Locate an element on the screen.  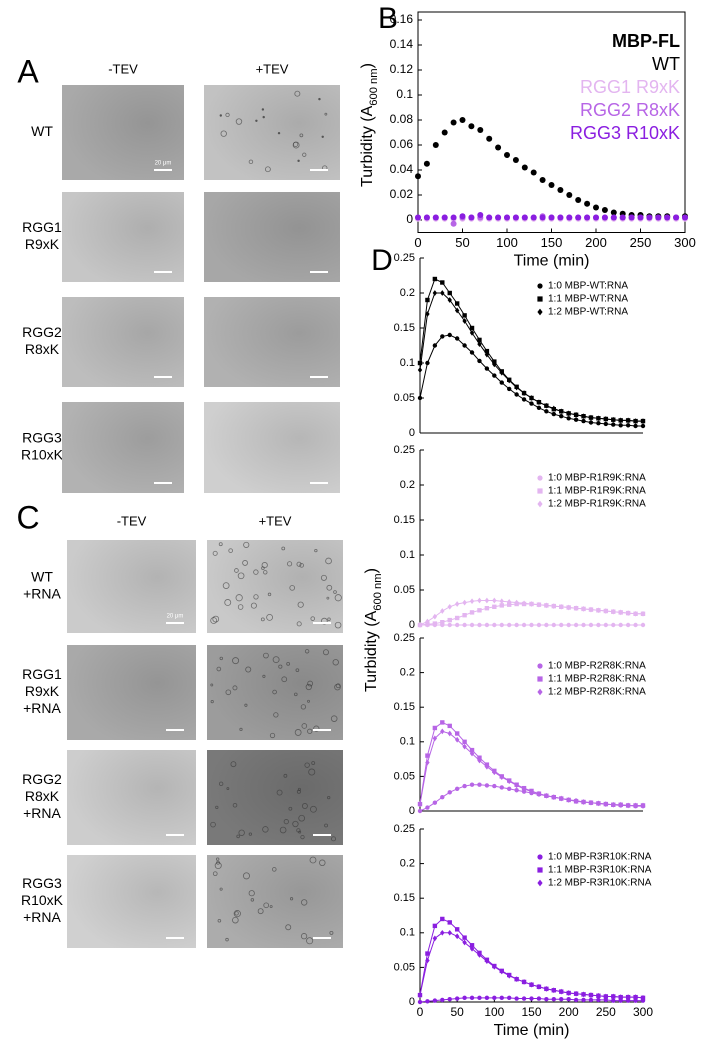
y-tick-label: 0.25 is located at coordinates (404, 450).